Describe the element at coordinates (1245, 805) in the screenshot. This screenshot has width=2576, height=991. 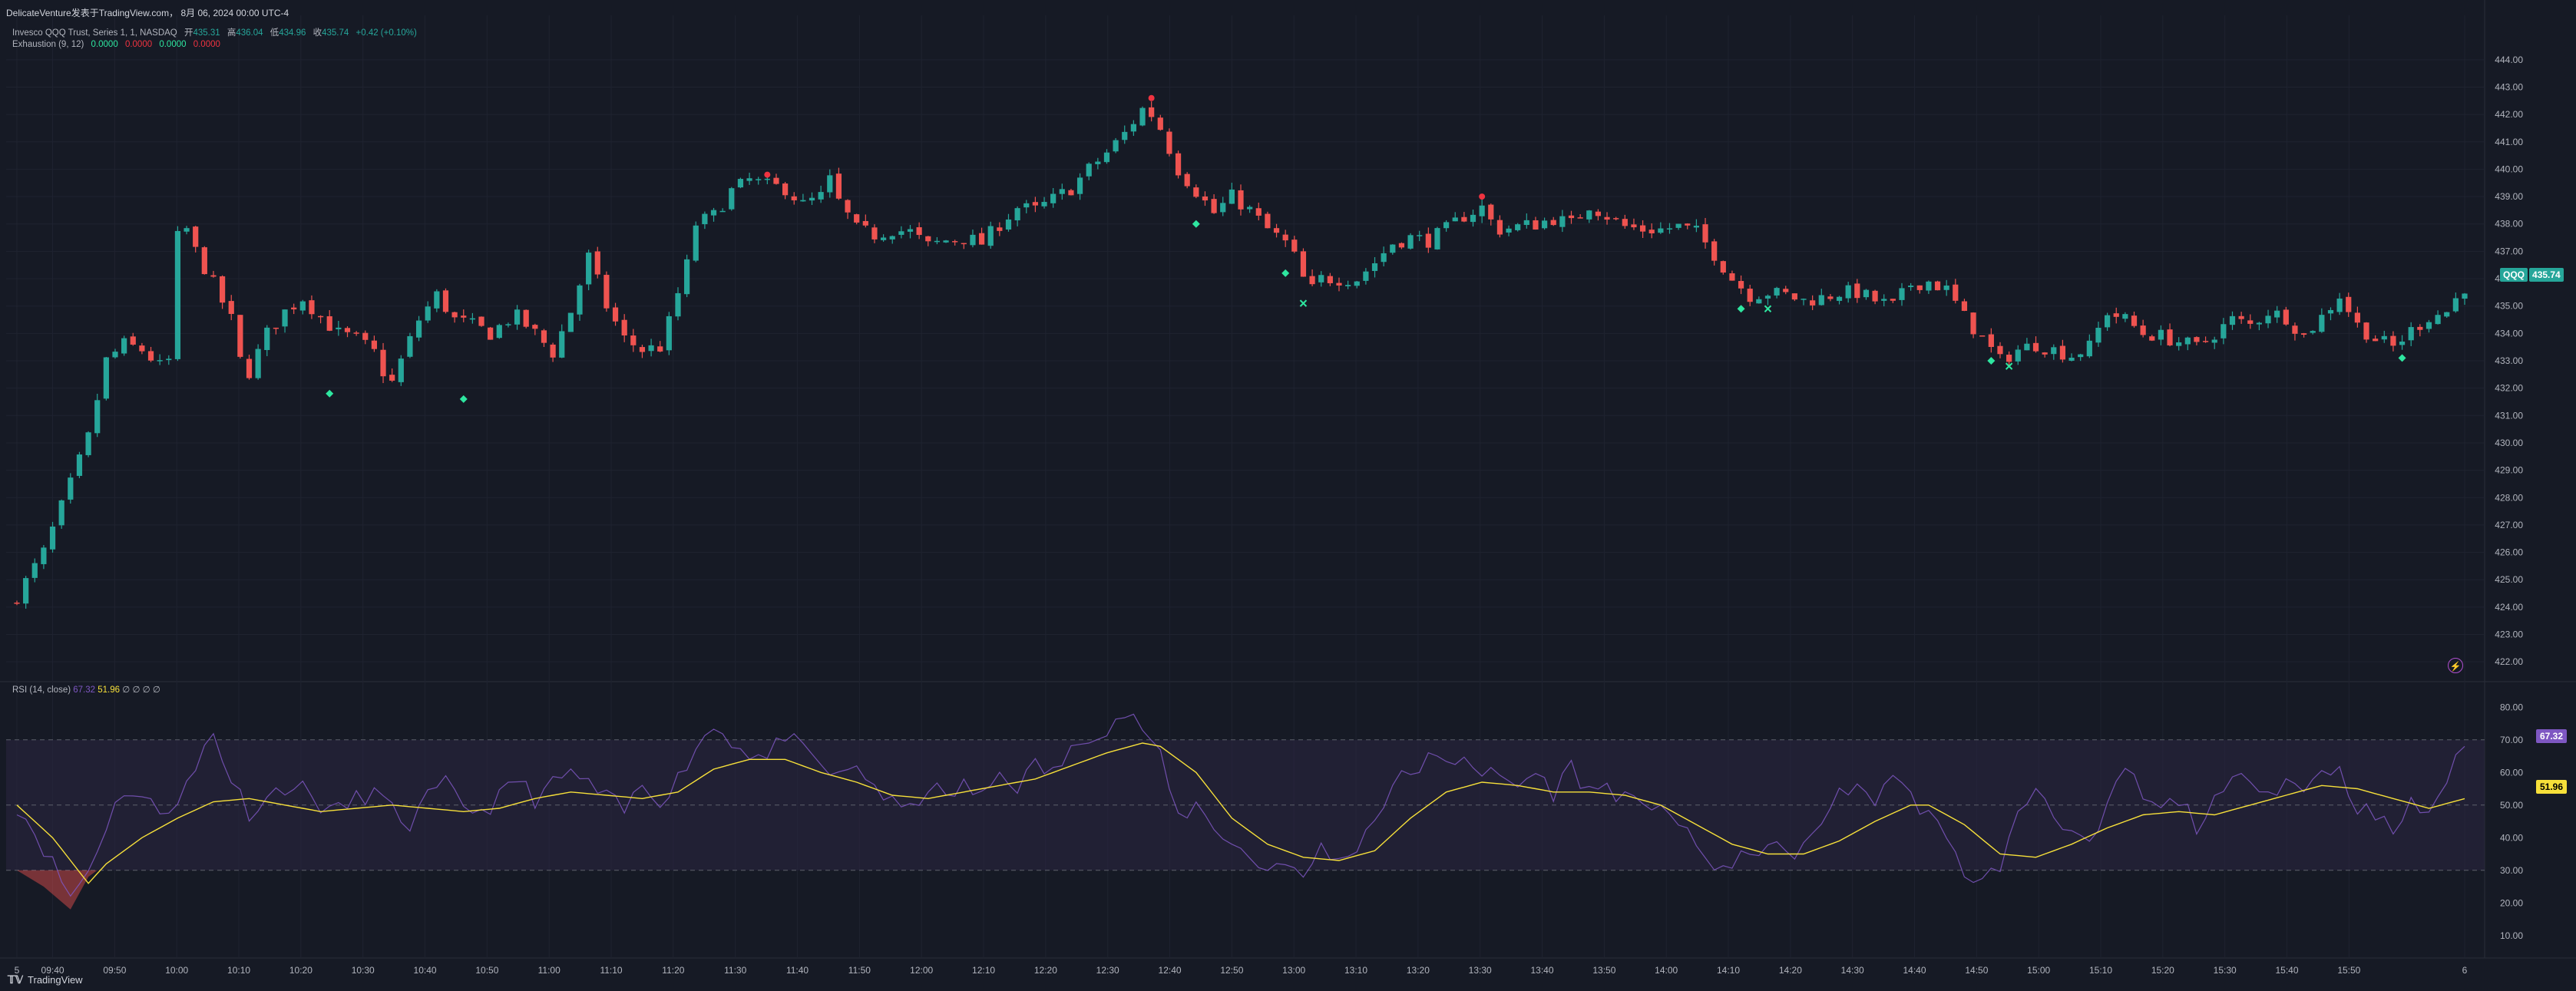
I see `rsi-band` at that location.